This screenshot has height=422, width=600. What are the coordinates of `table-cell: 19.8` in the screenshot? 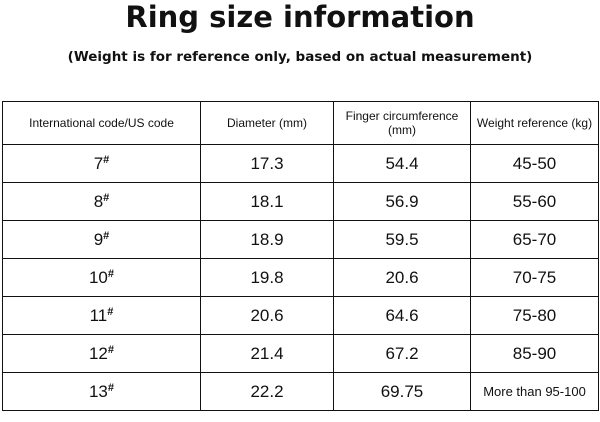 It's located at (267, 277).